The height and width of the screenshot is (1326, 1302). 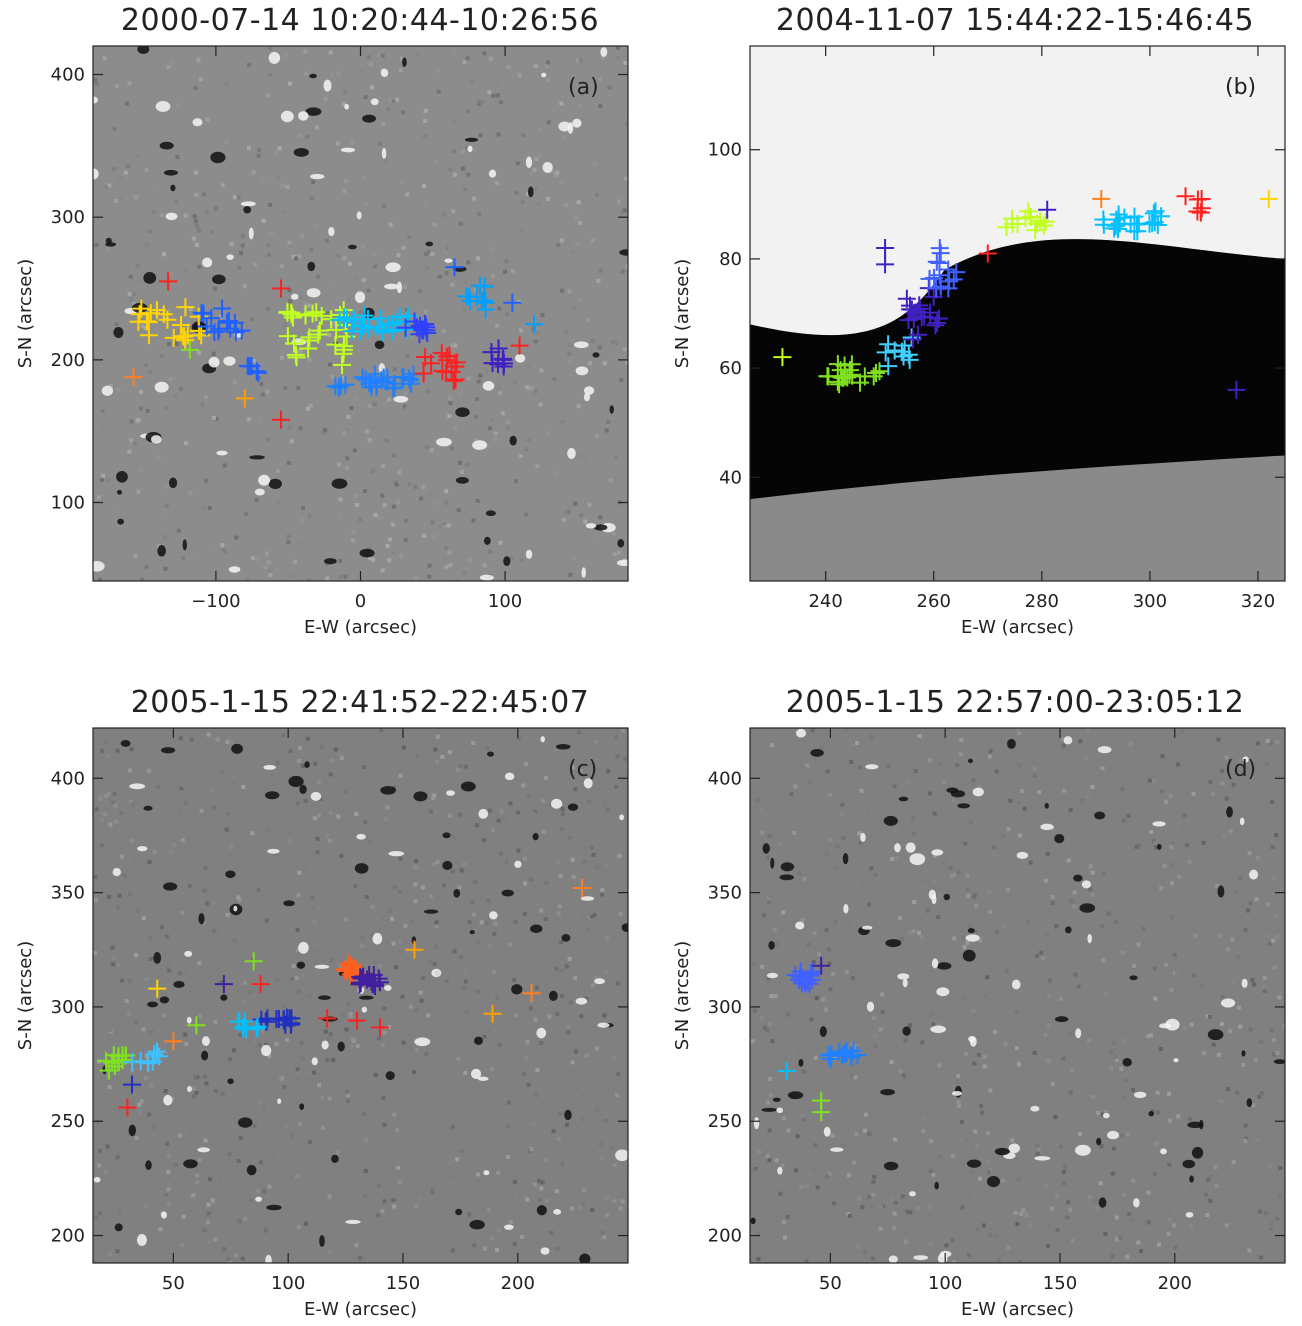 What do you see at coordinates (360, 601) in the screenshot?
I see `x-tick-label: 0` at bounding box center [360, 601].